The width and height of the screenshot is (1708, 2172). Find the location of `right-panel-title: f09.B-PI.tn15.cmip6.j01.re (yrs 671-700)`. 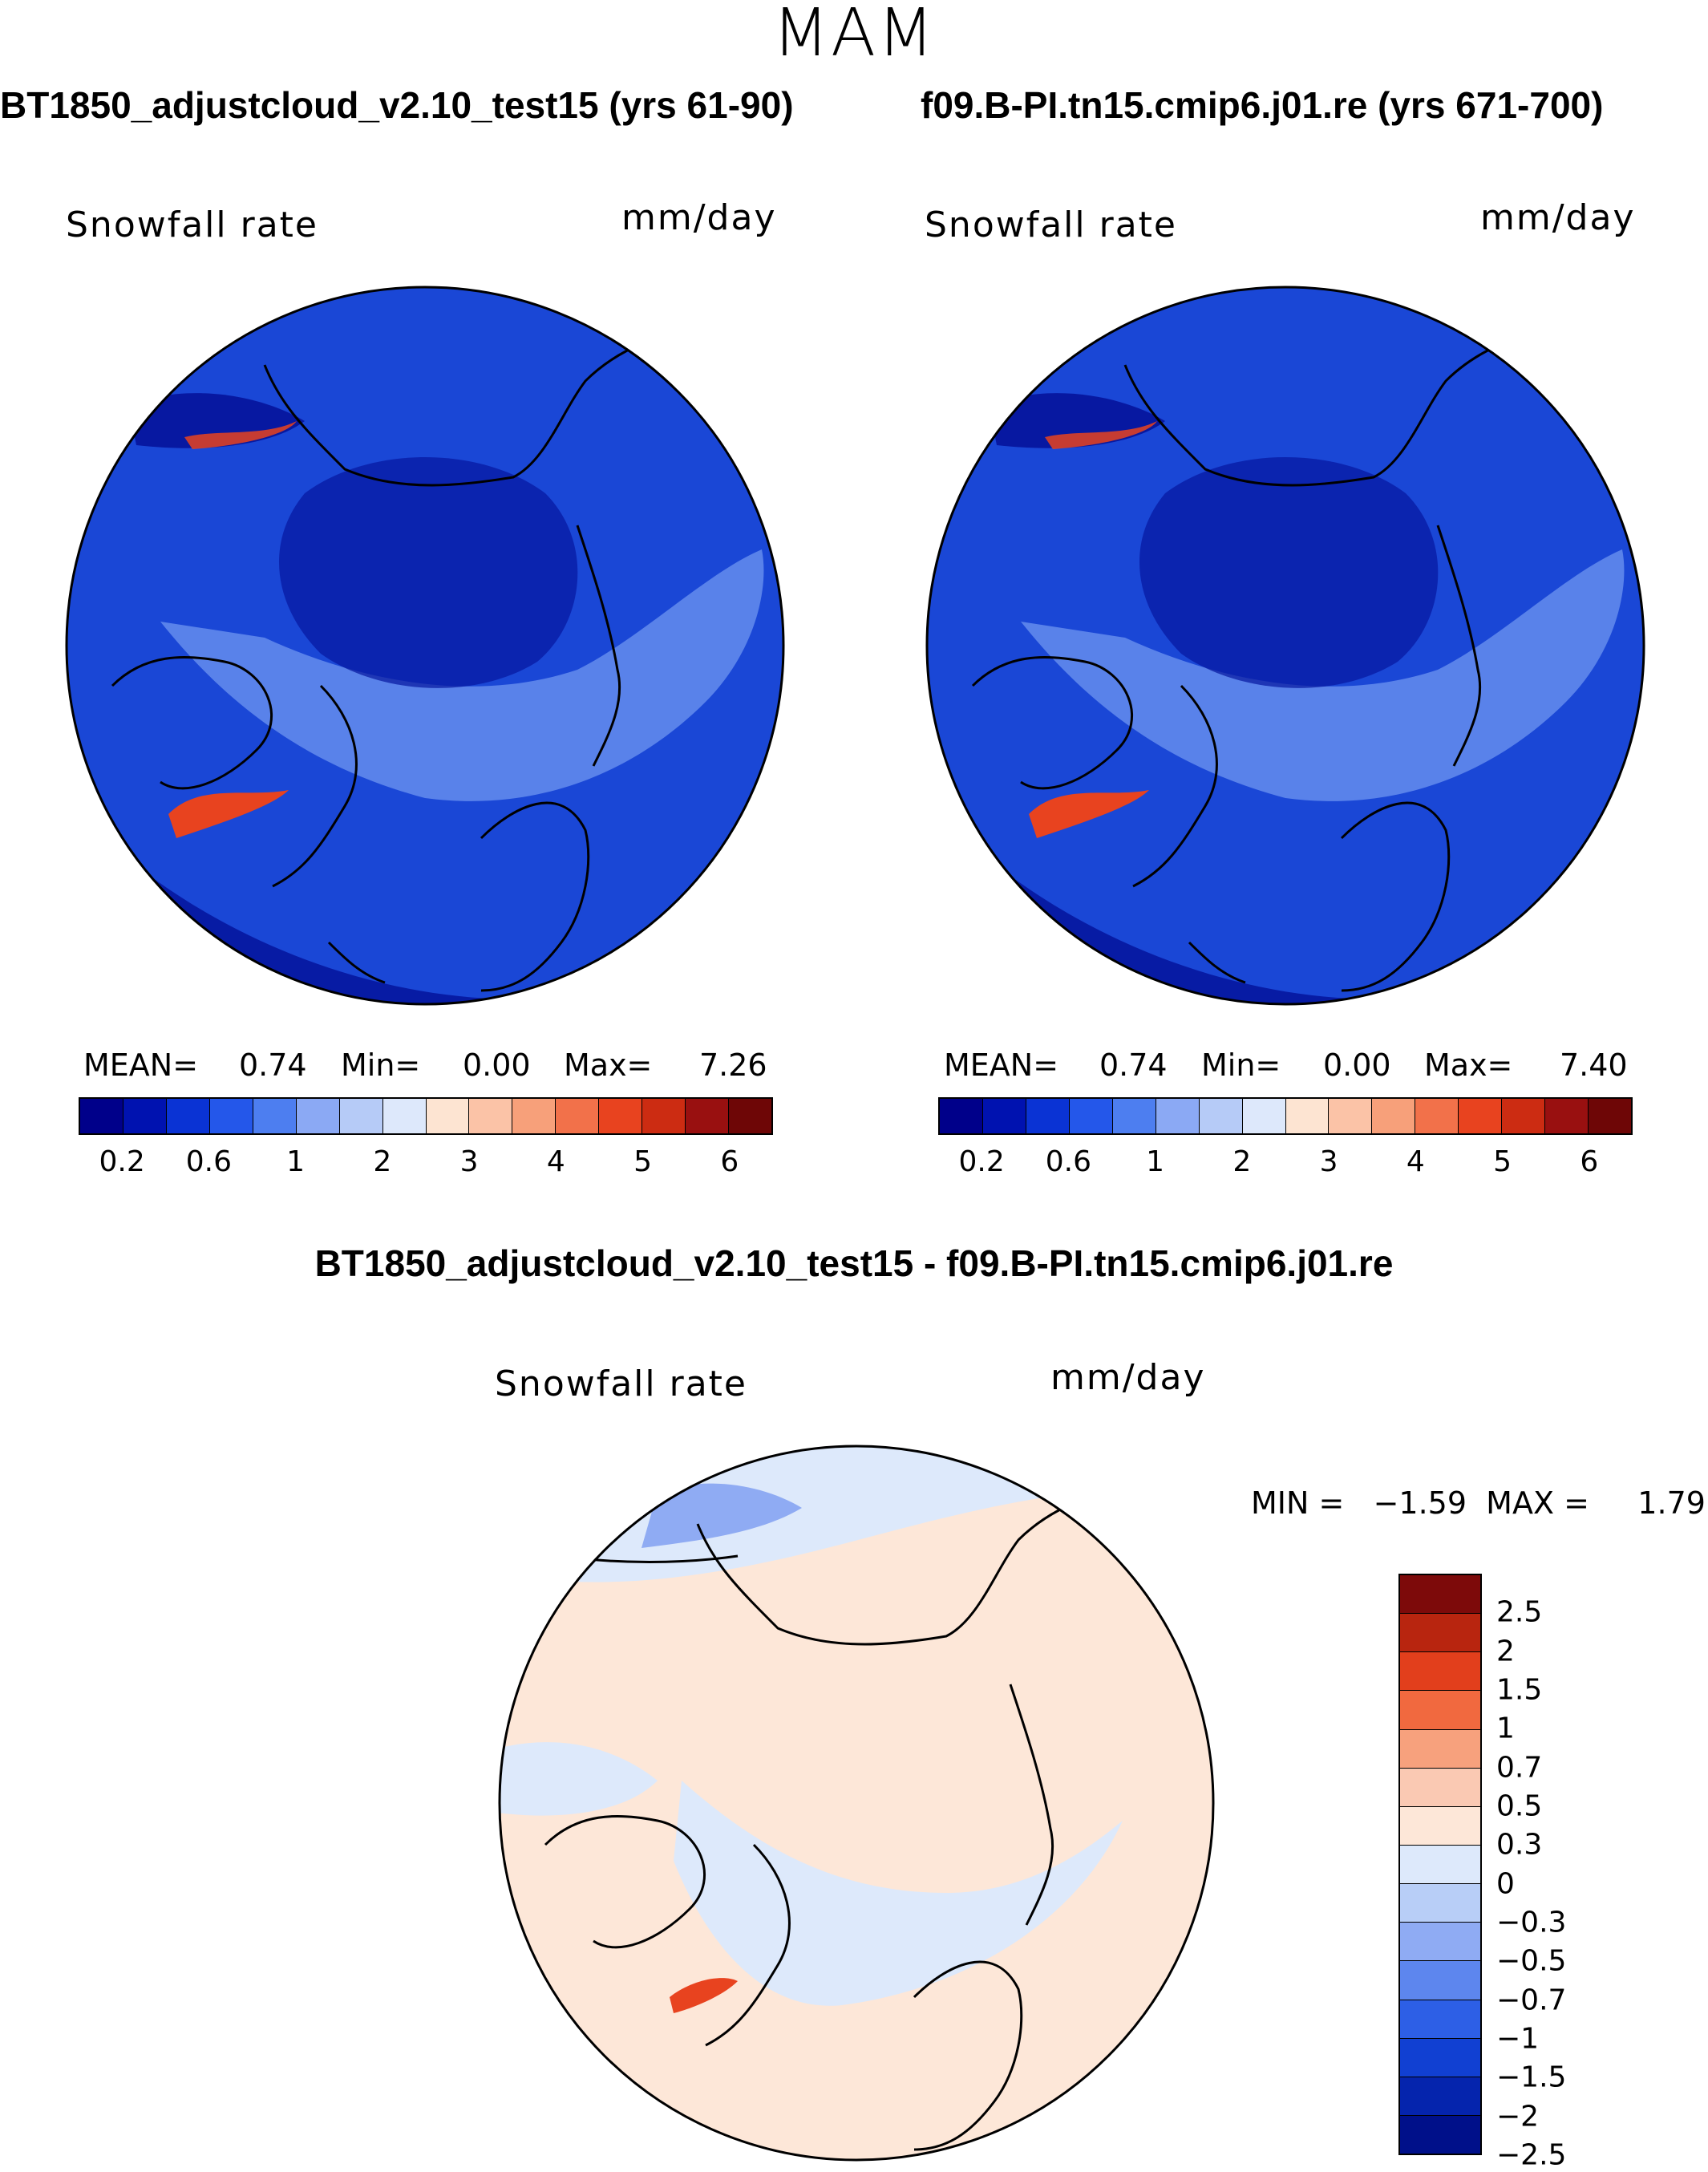

right-panel-title: f09.B-PI.tn15.cmip6.j01.re (yrs 671-700) is located at coordinates (1262, 105).